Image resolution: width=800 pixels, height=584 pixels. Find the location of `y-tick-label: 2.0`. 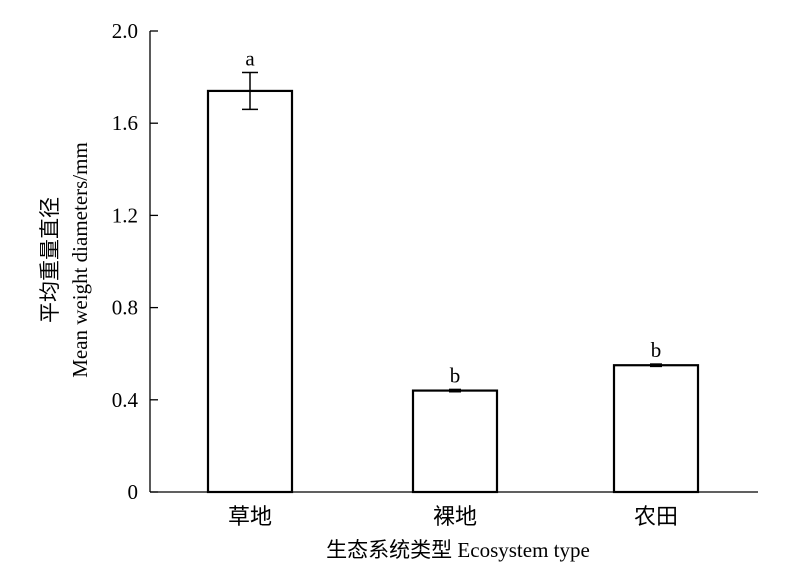

y-tick-label: 2.0 is located at coordinates (125, 31).